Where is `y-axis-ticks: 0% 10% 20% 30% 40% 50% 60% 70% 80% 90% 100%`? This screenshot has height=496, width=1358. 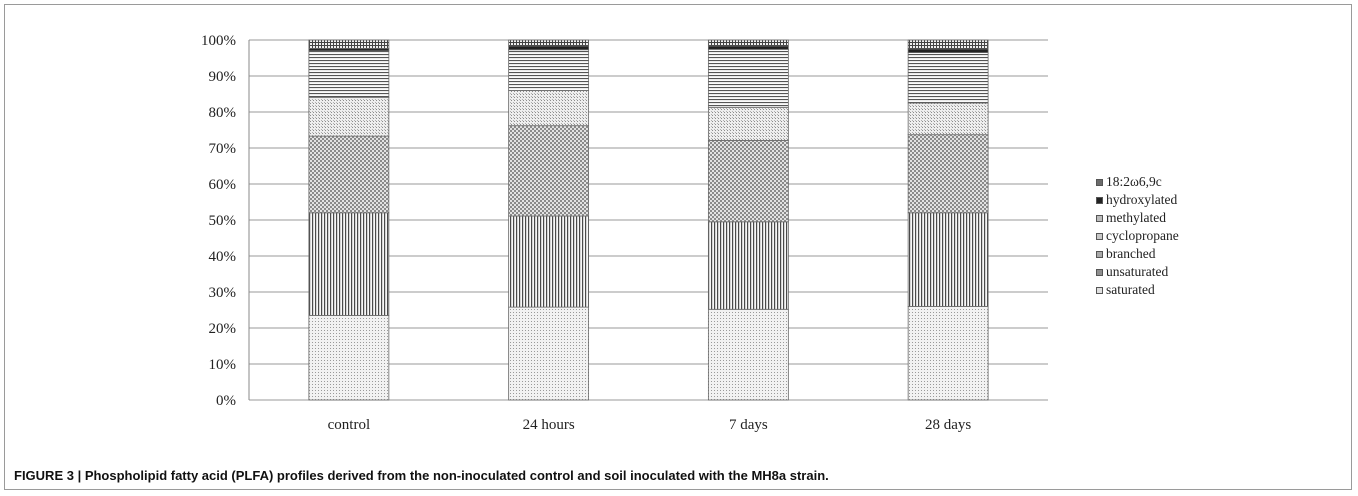
y-axis-ticks: 0% 10% 20% 30% 40% 50% 60% 70% 80% 90% 100% is located at coordinates (218, 221).